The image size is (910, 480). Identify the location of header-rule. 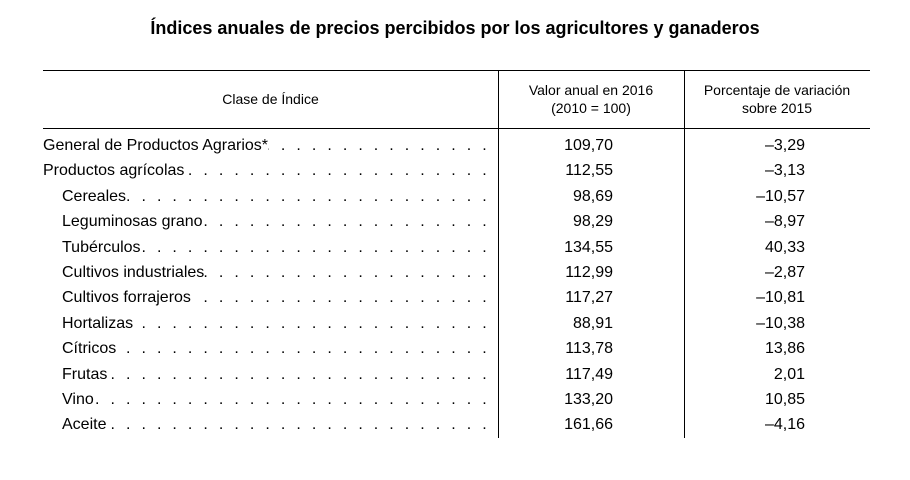
(456, 128).